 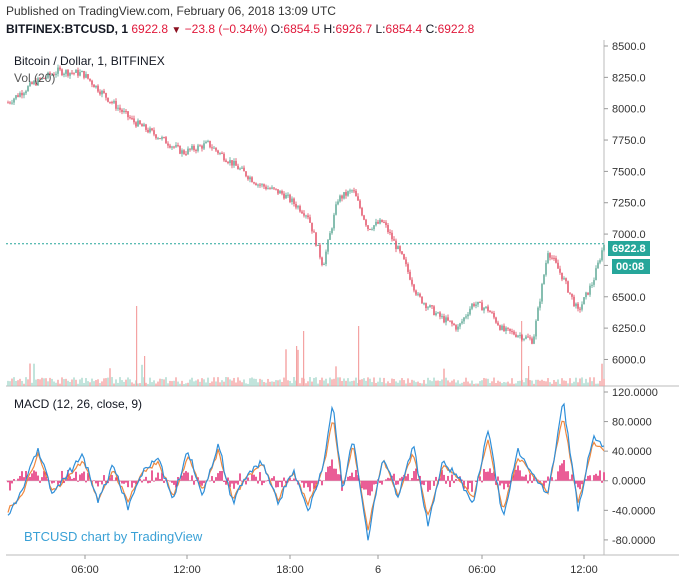 I want to click on volume-bars, so click(x=306, y=346).